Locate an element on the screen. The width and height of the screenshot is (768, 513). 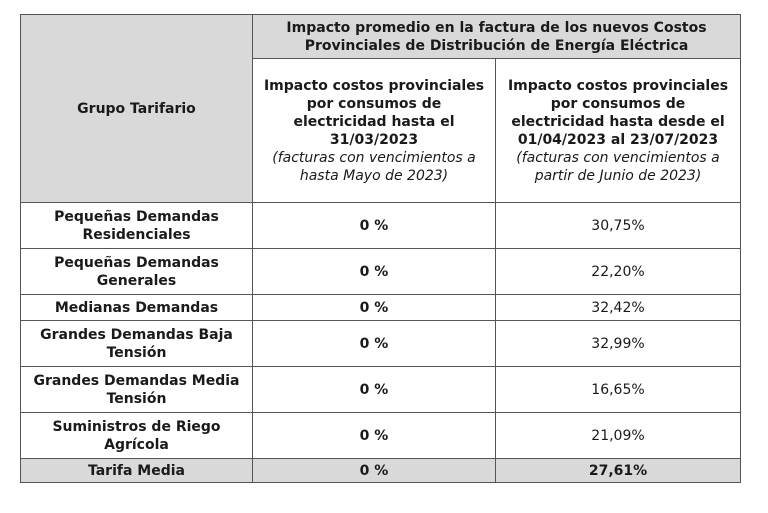
row-label-line-1: Grandes Demandas Media is located at coordinates (136, 380).